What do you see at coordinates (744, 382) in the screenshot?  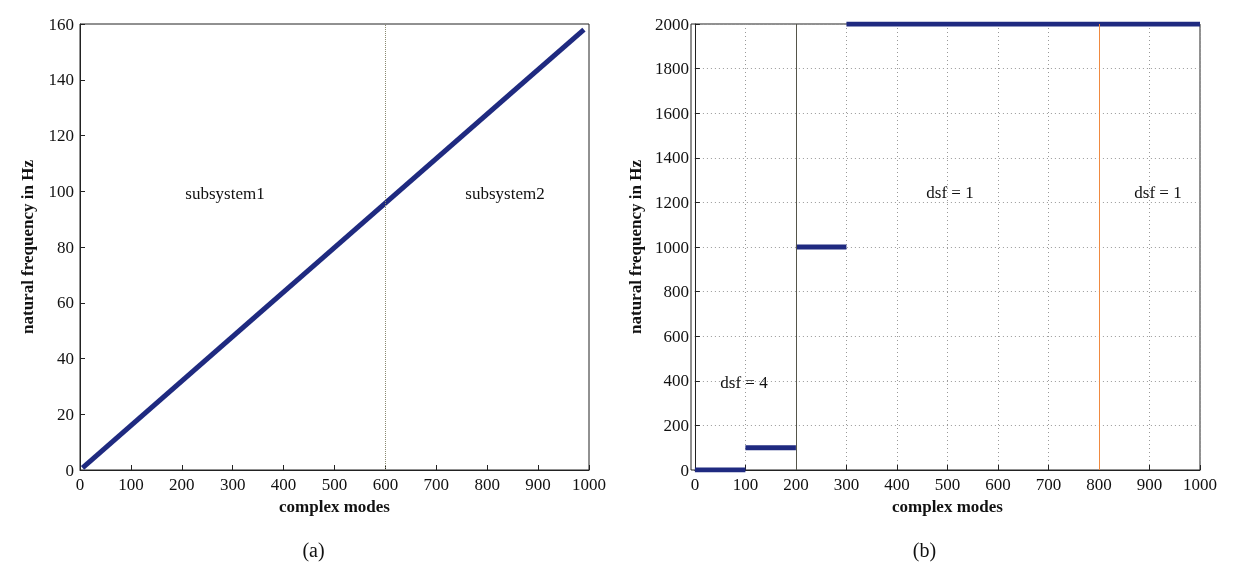 I see `annotation: dsf = 4` at bounding box center [744, 382].